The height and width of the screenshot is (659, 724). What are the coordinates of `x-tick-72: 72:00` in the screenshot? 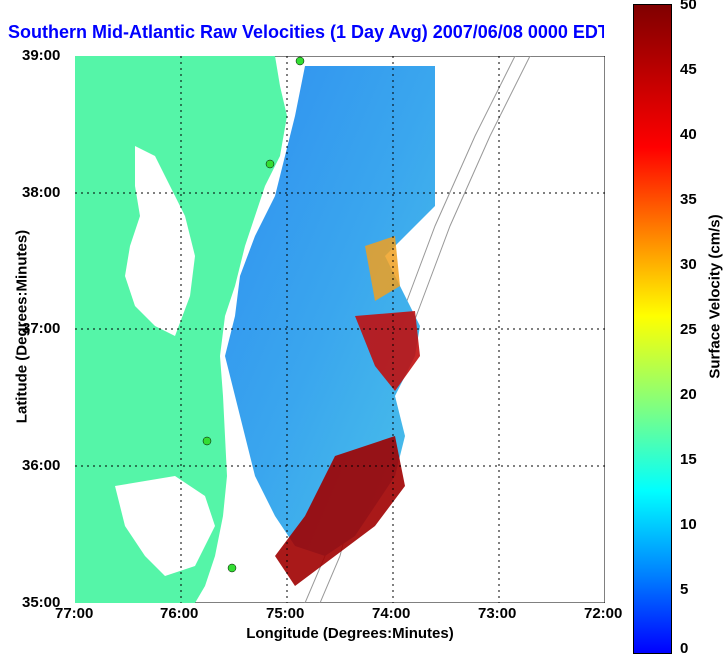 It's located at (603, 613).